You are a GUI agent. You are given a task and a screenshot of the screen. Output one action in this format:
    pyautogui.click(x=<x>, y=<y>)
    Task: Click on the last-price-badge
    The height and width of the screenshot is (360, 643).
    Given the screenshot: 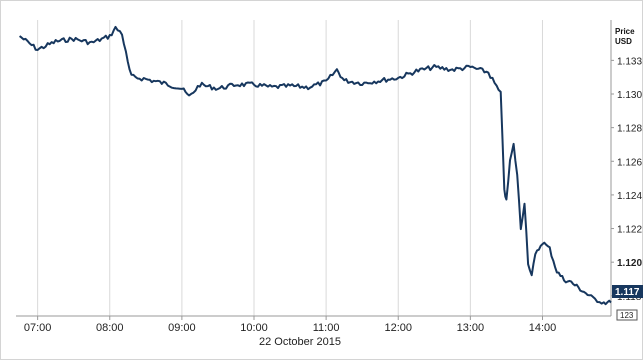 What is the action you would take?
    pyautogui.click(x=627, y=291)
    